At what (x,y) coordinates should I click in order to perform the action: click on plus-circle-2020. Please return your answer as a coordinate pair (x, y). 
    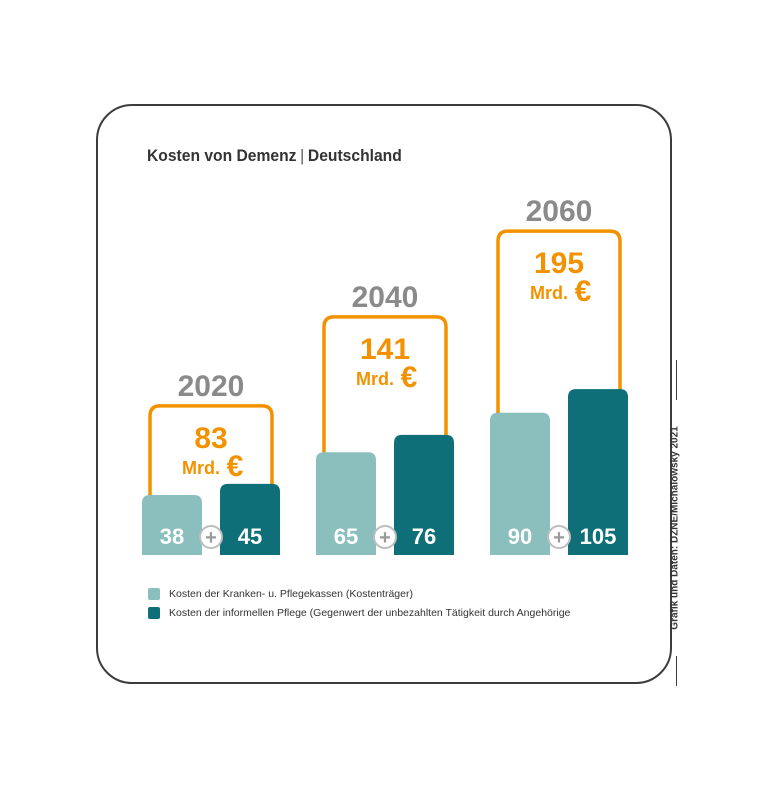
    Looking at the image, I should click on (211, 537).